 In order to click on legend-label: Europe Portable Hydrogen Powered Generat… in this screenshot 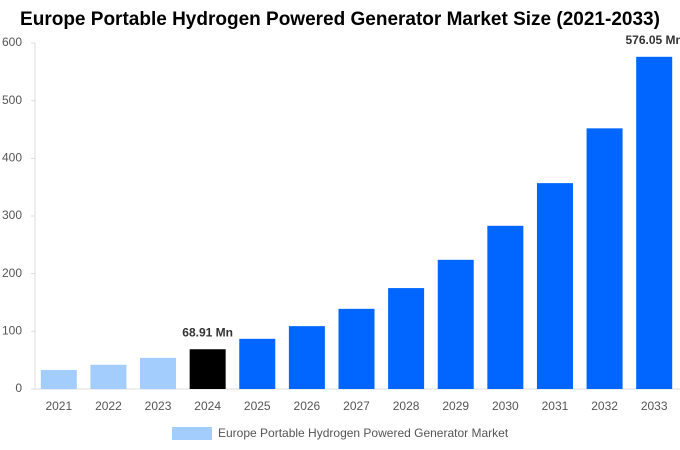, I will do `click(363, 433)`.